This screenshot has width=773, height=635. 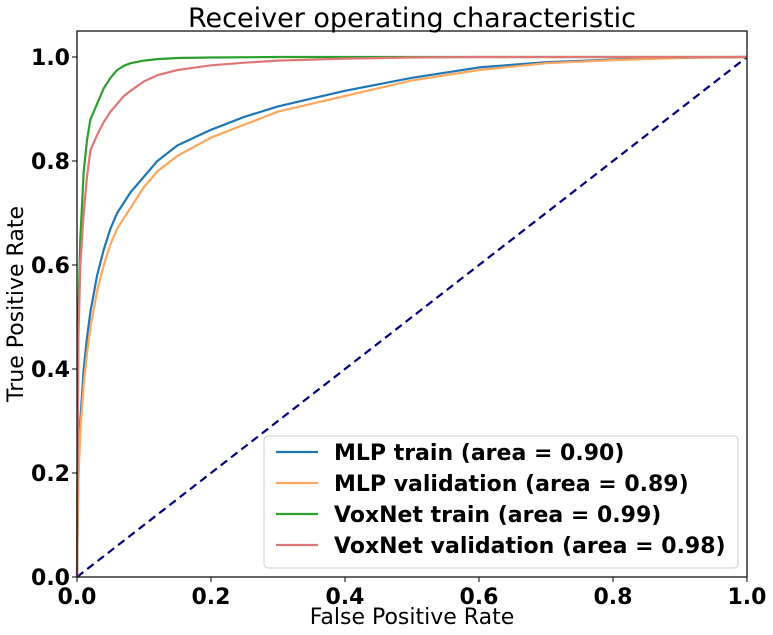 I want to click on x-tick-label: 0.2, so click(x=211, y=597).